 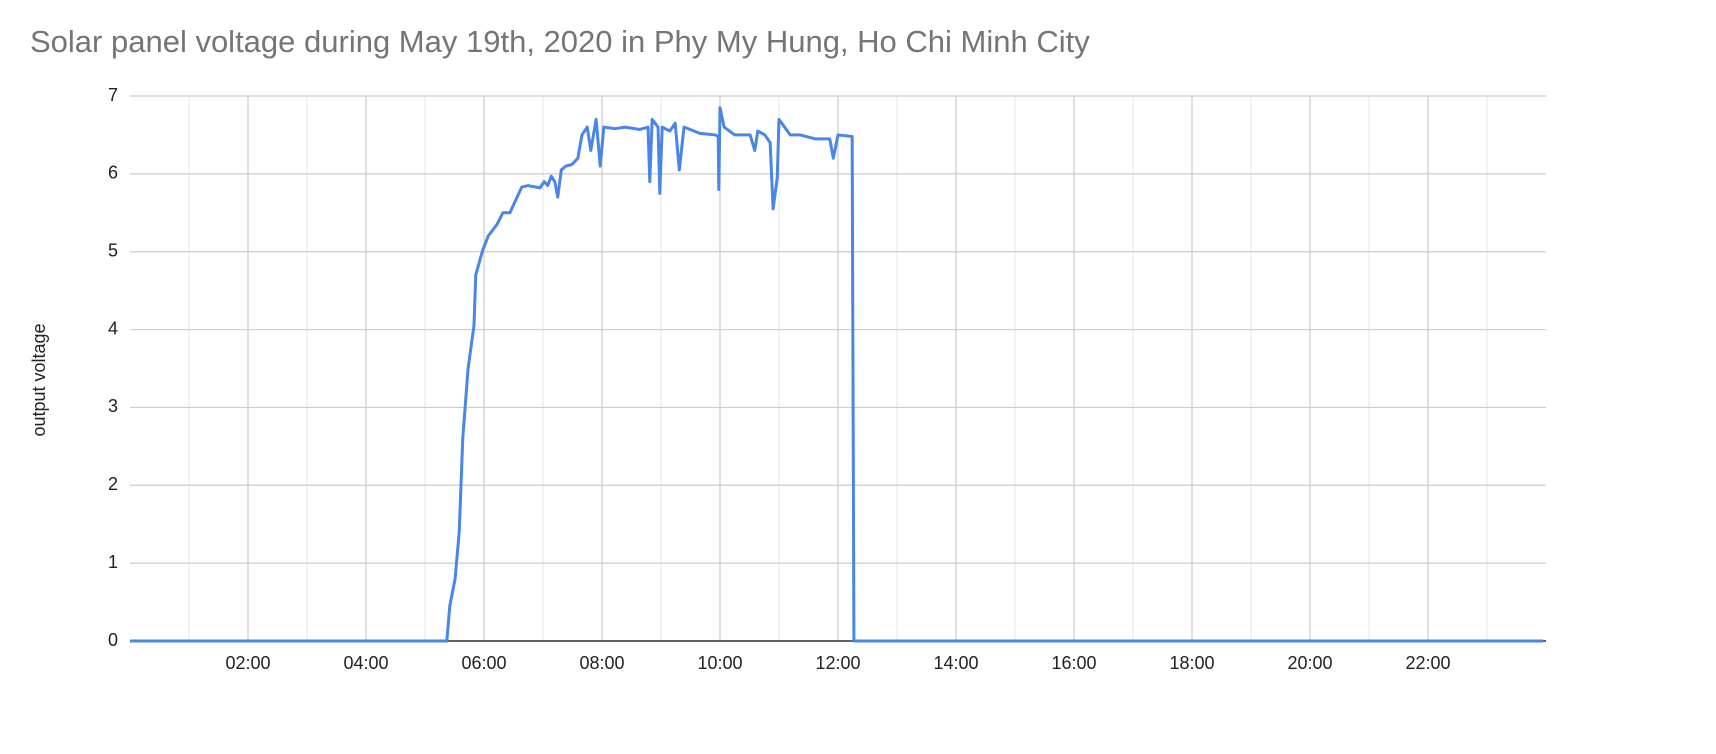 What do you see at coordinates (1191, 663) in the screenshot?
I see `x-tick-label: 18:00` at bounding box center [1191, 663].